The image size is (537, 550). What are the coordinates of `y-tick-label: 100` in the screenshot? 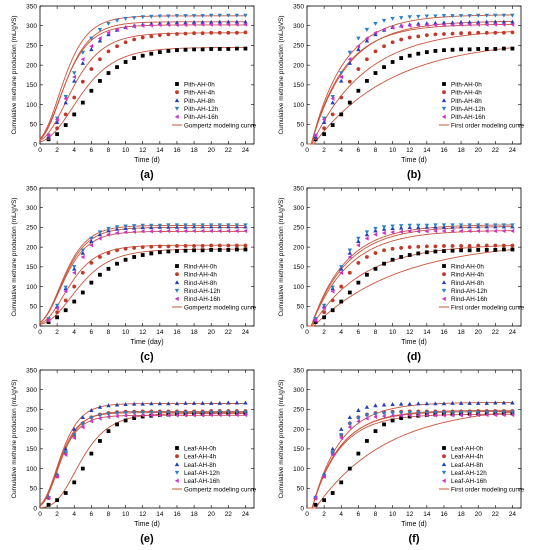 It's located at (298, 469).